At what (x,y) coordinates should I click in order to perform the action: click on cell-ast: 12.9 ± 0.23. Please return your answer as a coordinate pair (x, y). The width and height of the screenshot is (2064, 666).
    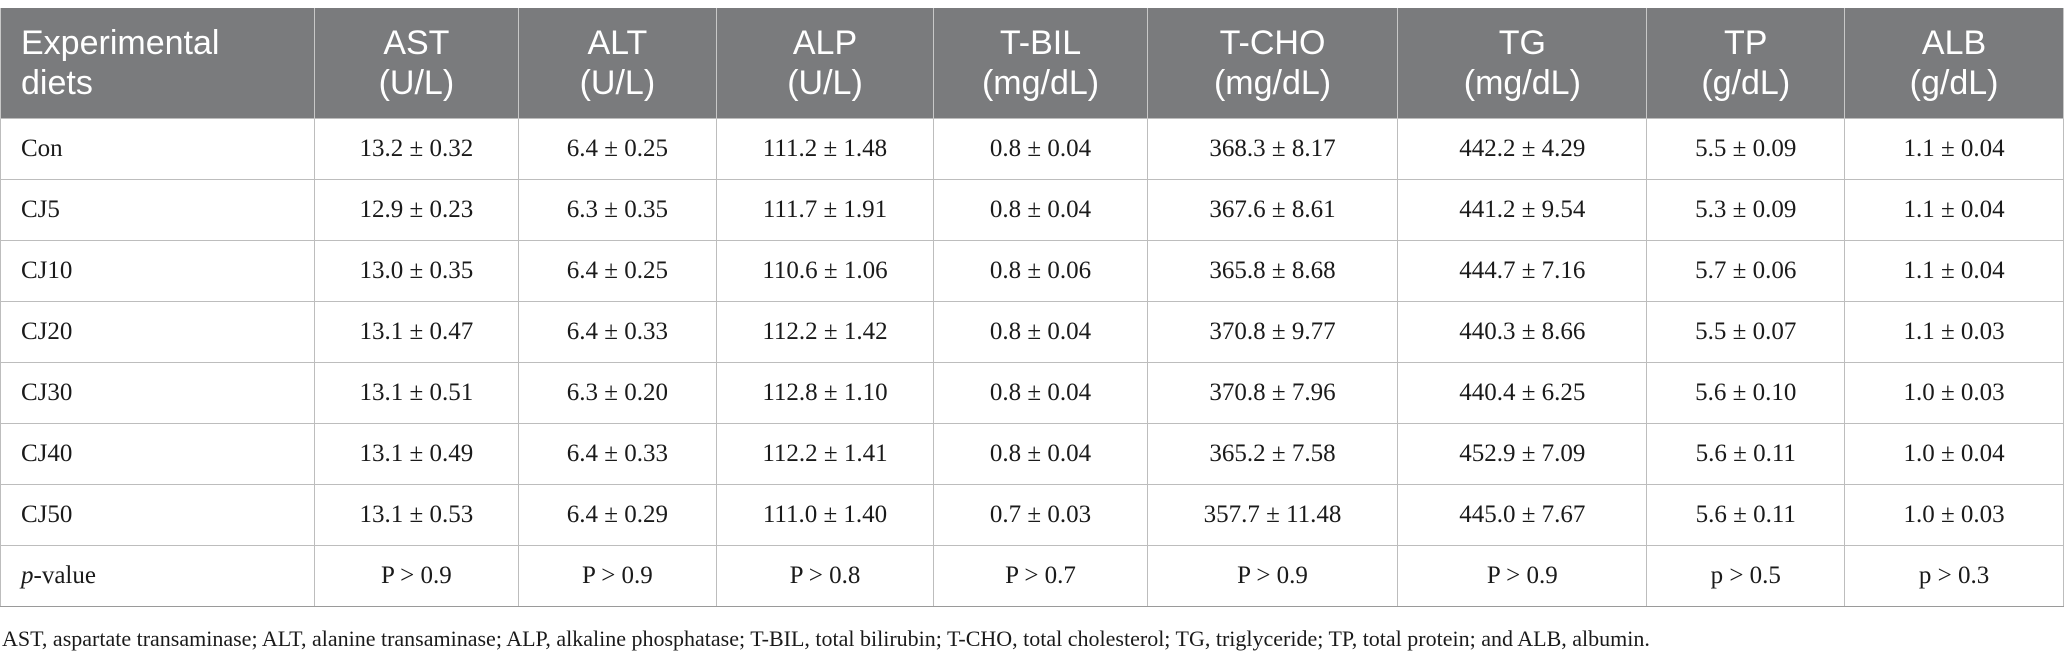
    Looking at the image, I should click on (416, 209).